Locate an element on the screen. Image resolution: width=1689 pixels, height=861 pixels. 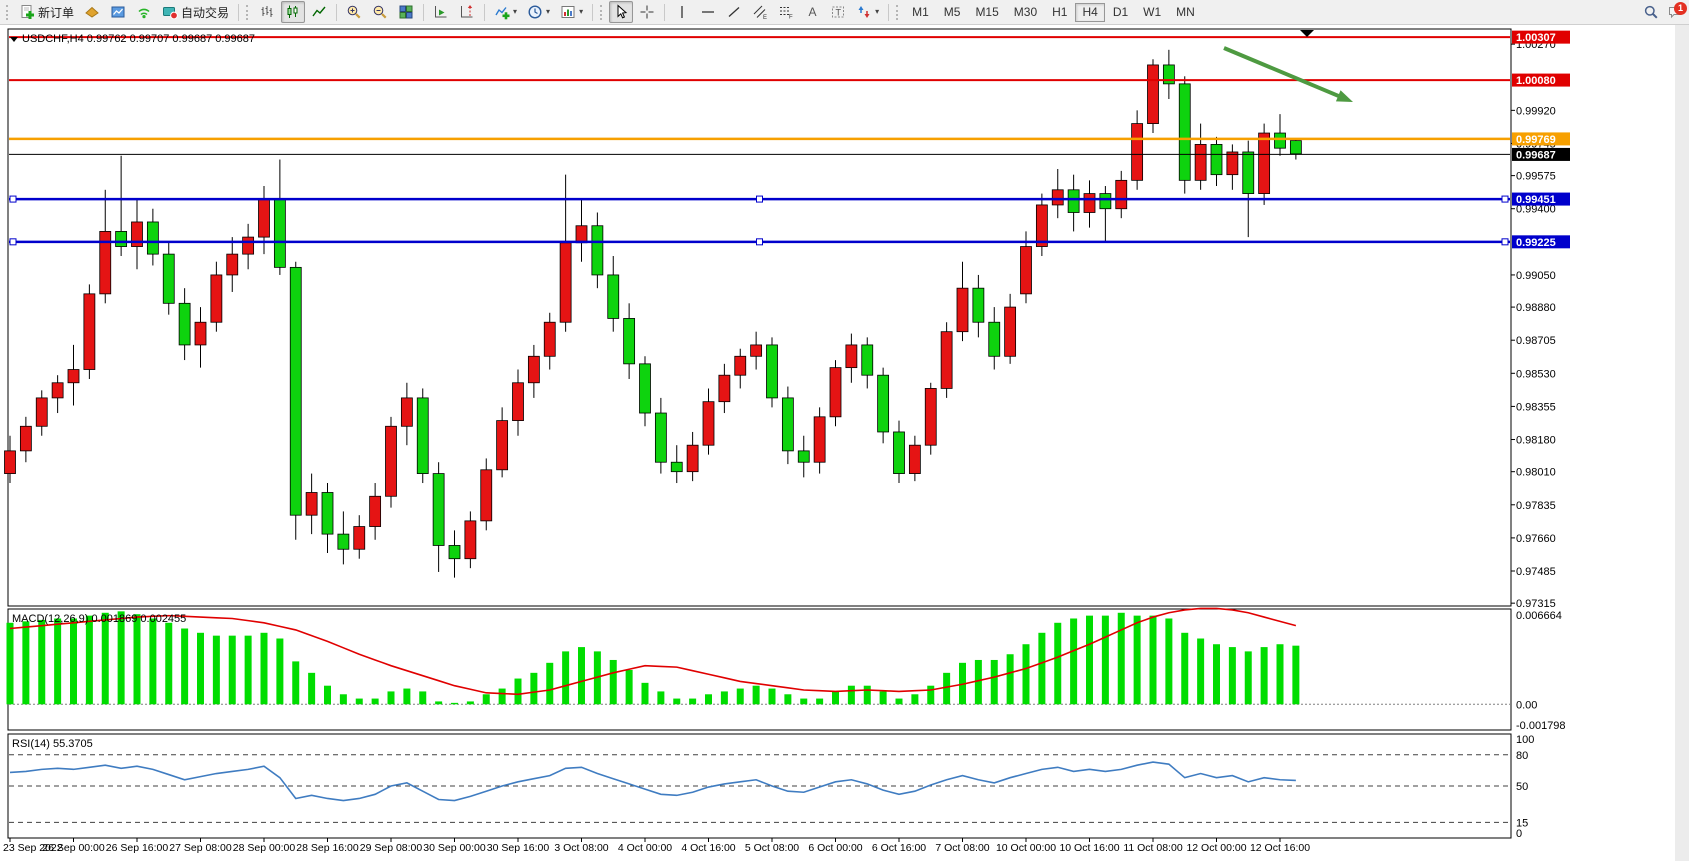
text-tool-button: A is located at coordinates (812, 12).